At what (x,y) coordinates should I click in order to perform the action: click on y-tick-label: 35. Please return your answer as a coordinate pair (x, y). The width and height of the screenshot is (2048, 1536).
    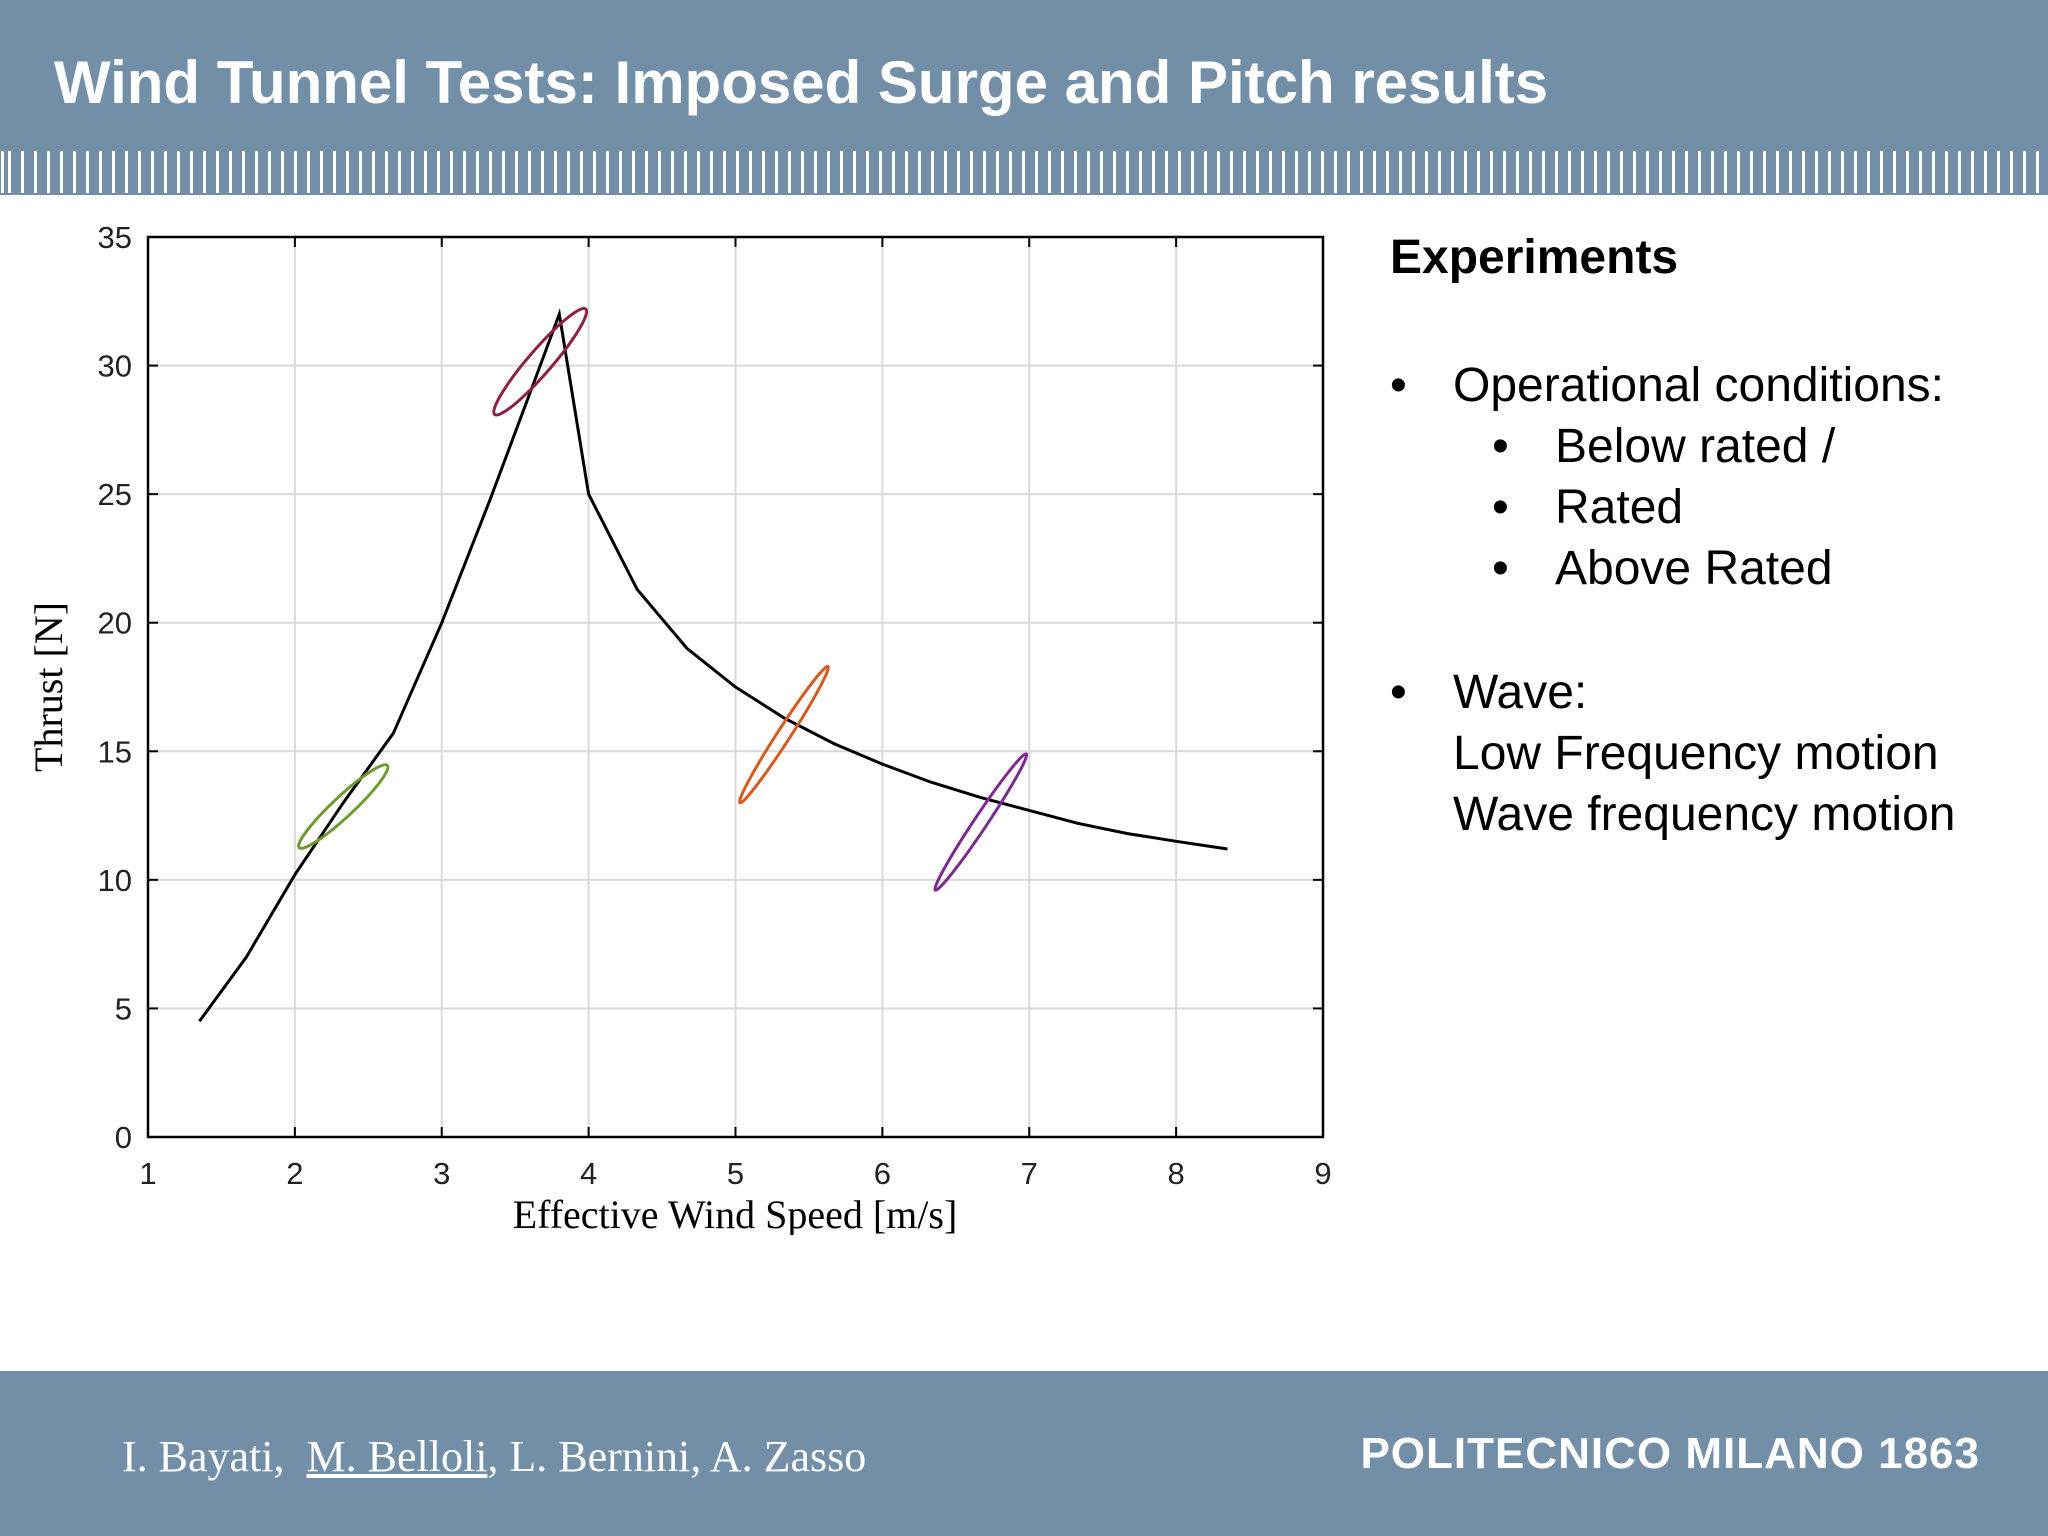
    Looking at the image, I should click on (115, 237).